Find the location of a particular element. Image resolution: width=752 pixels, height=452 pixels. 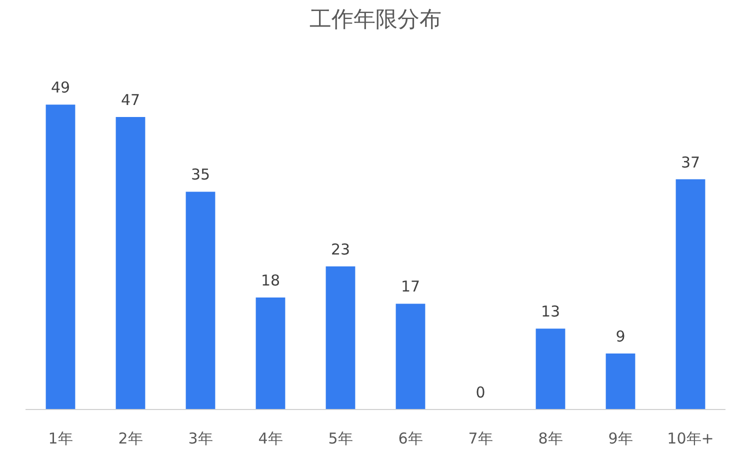

x-tick-label: 7年 is located at coordinates (480, 439).